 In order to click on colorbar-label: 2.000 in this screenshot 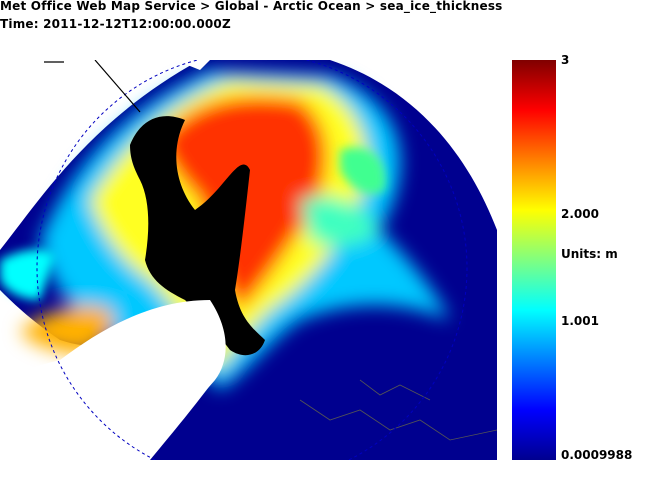, I will do `click(580, 214)`.